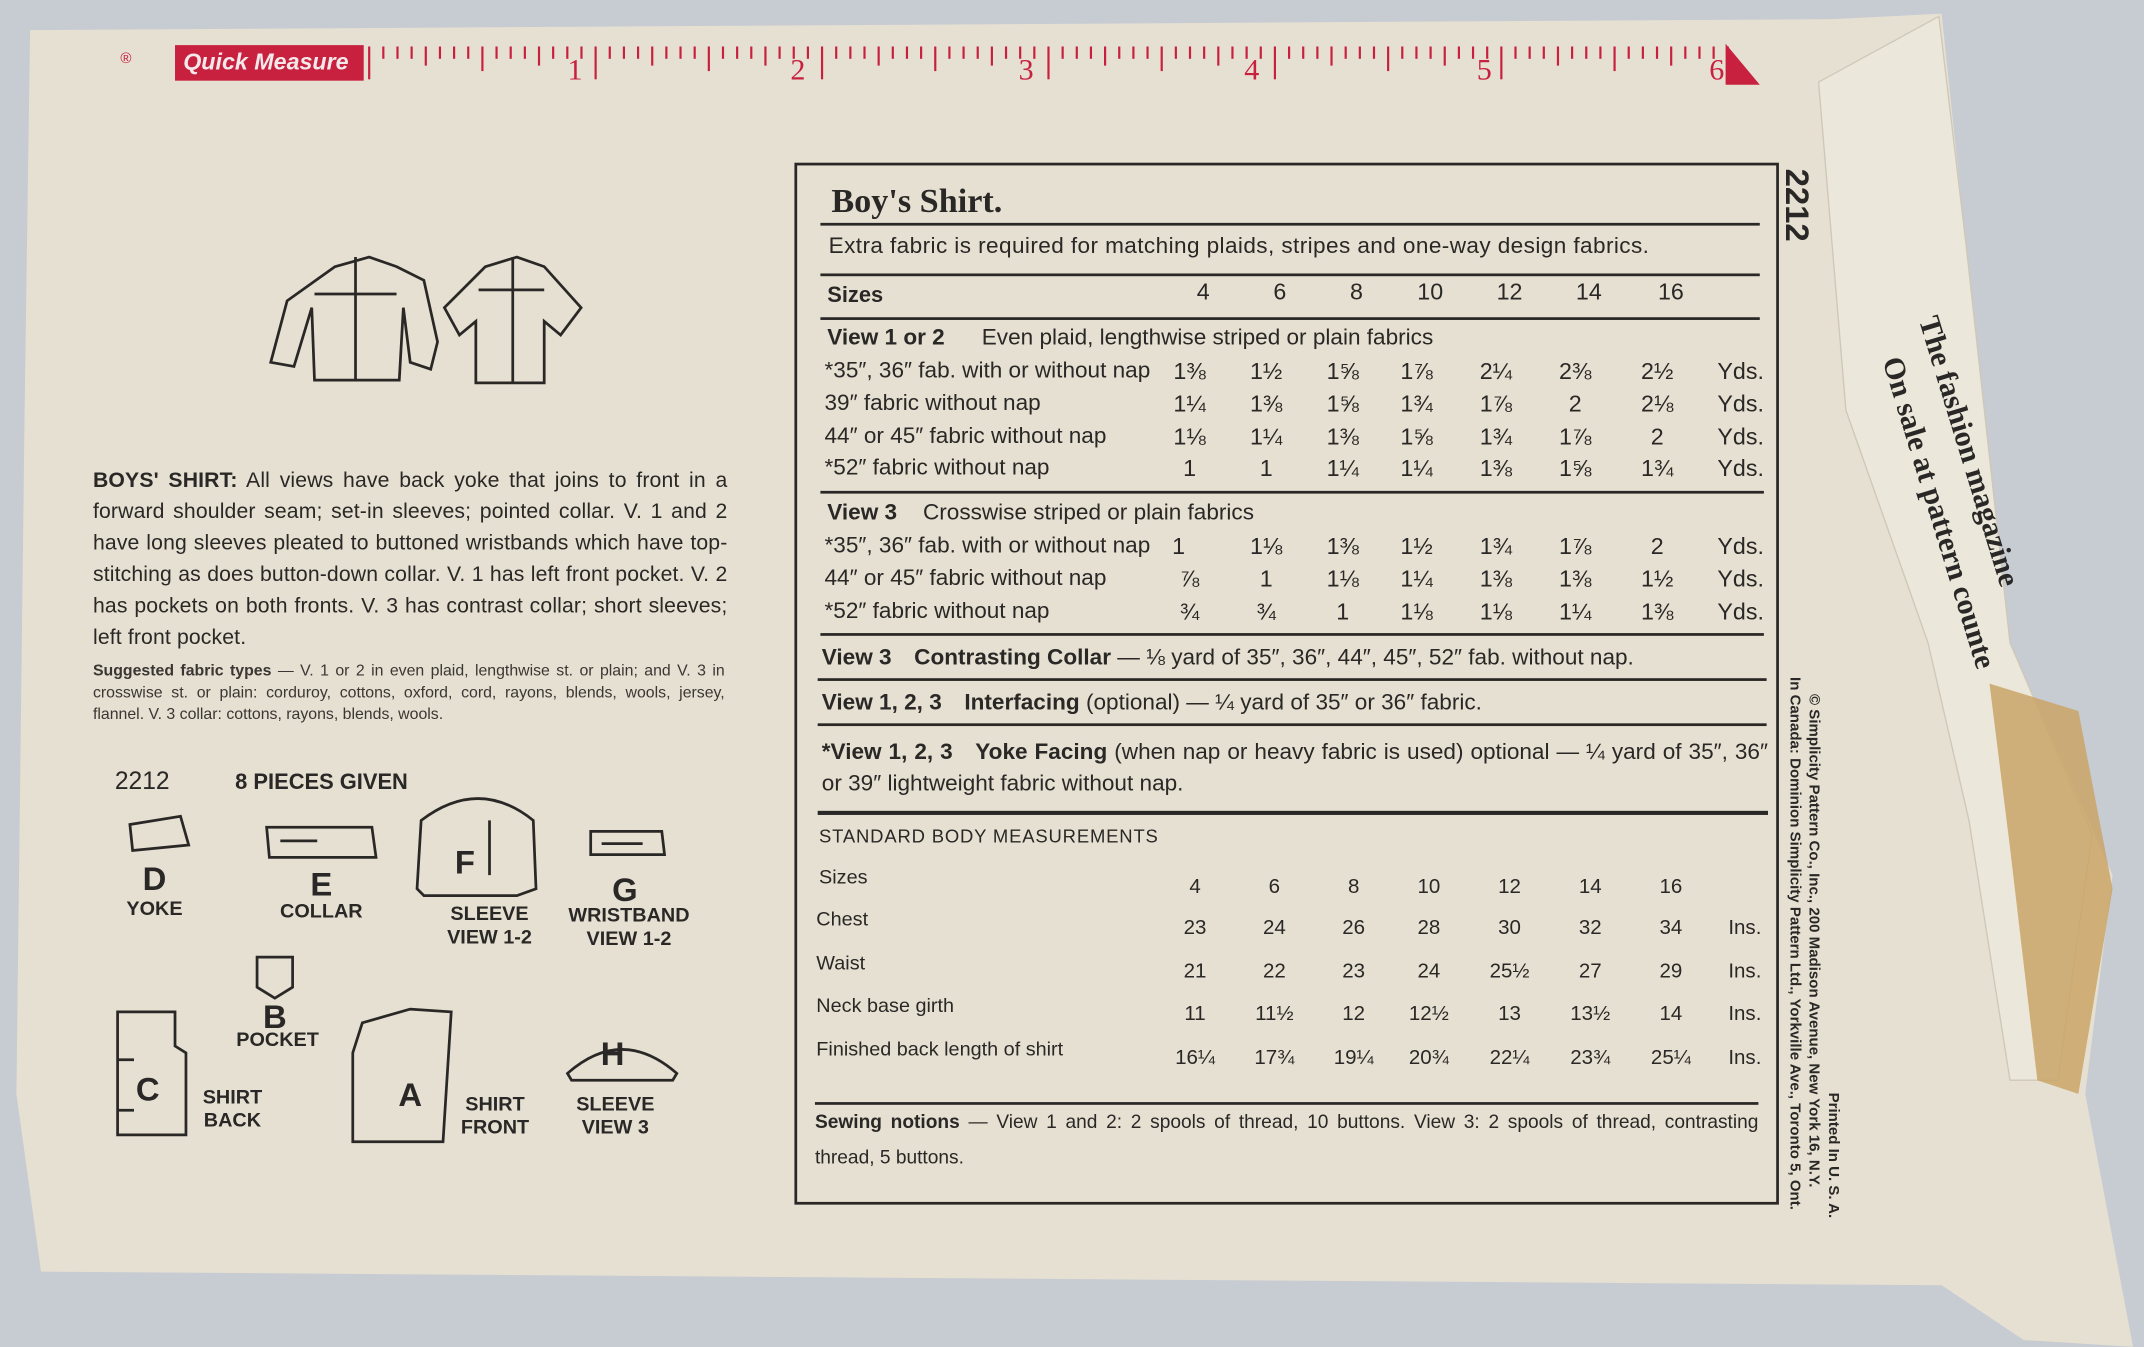 The image size is (2144, 1347). I want to click on measure-cell: 34, so click(1671, 928).